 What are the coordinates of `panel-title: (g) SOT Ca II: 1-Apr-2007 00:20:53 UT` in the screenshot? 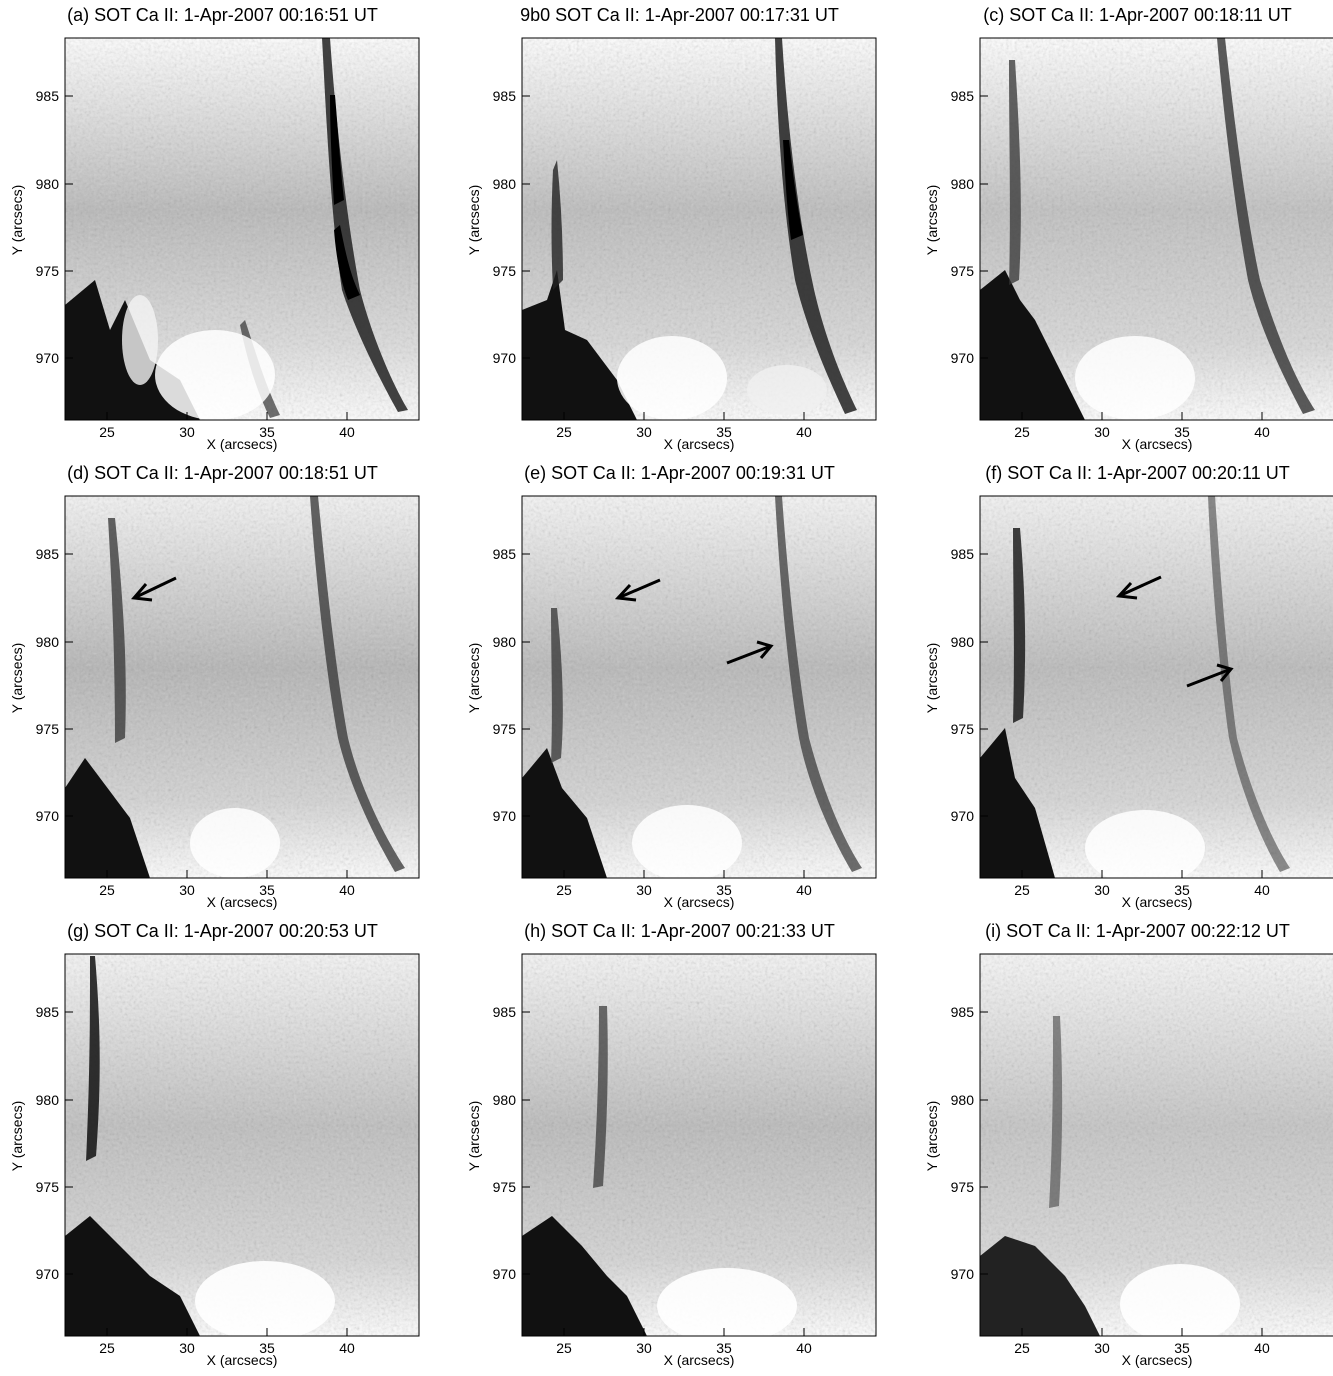 It's located at (222, 931).